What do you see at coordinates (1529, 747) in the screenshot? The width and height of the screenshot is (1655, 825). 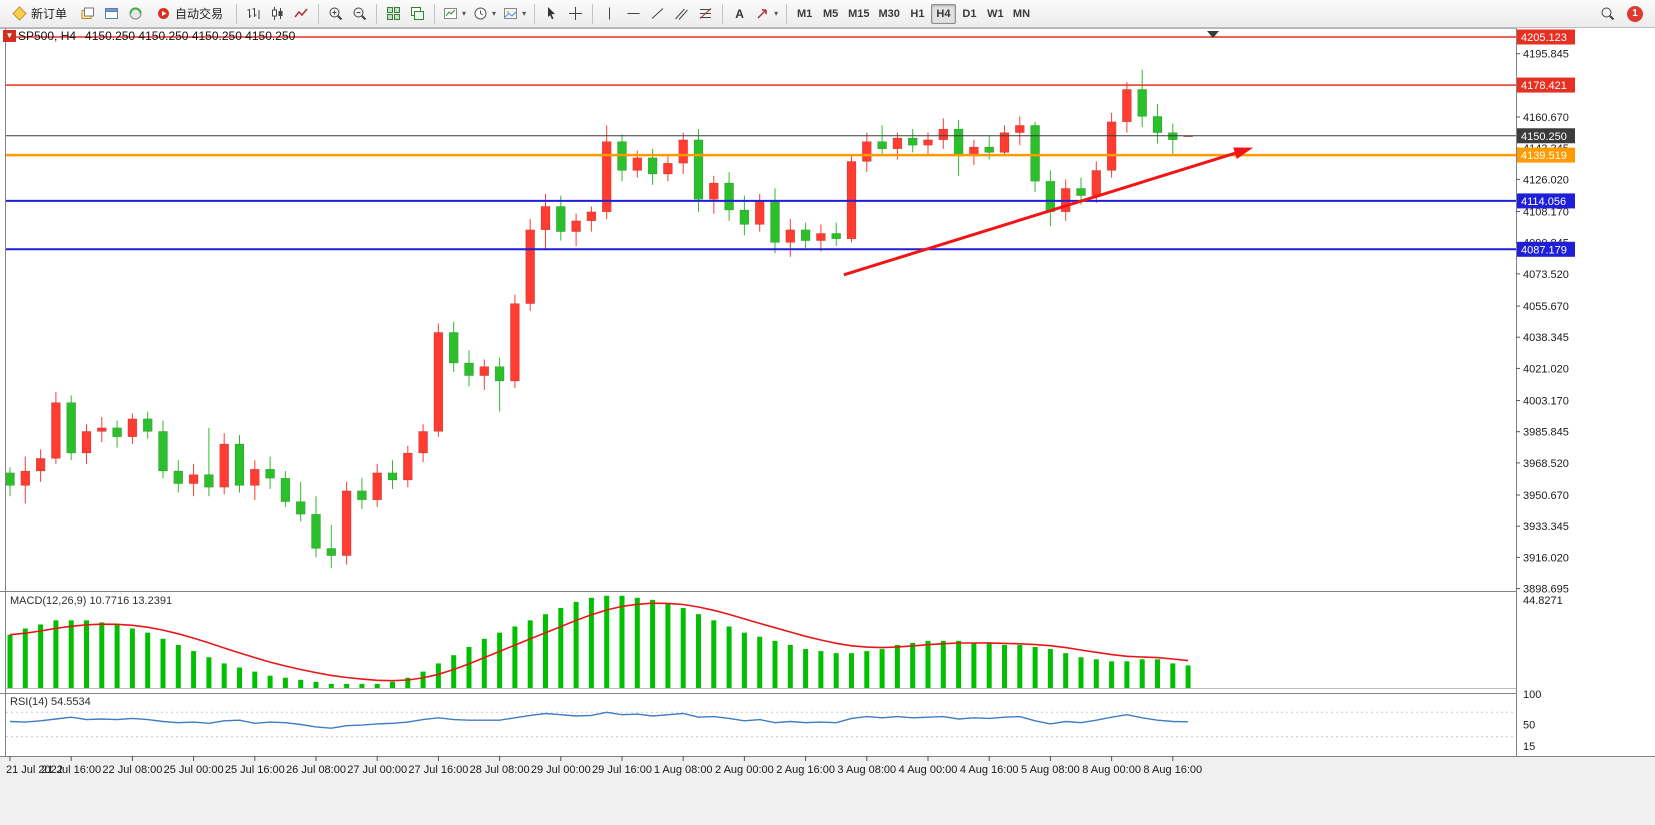 I see `rsi-scale-label: 15` at bounding box center [1529, 747].